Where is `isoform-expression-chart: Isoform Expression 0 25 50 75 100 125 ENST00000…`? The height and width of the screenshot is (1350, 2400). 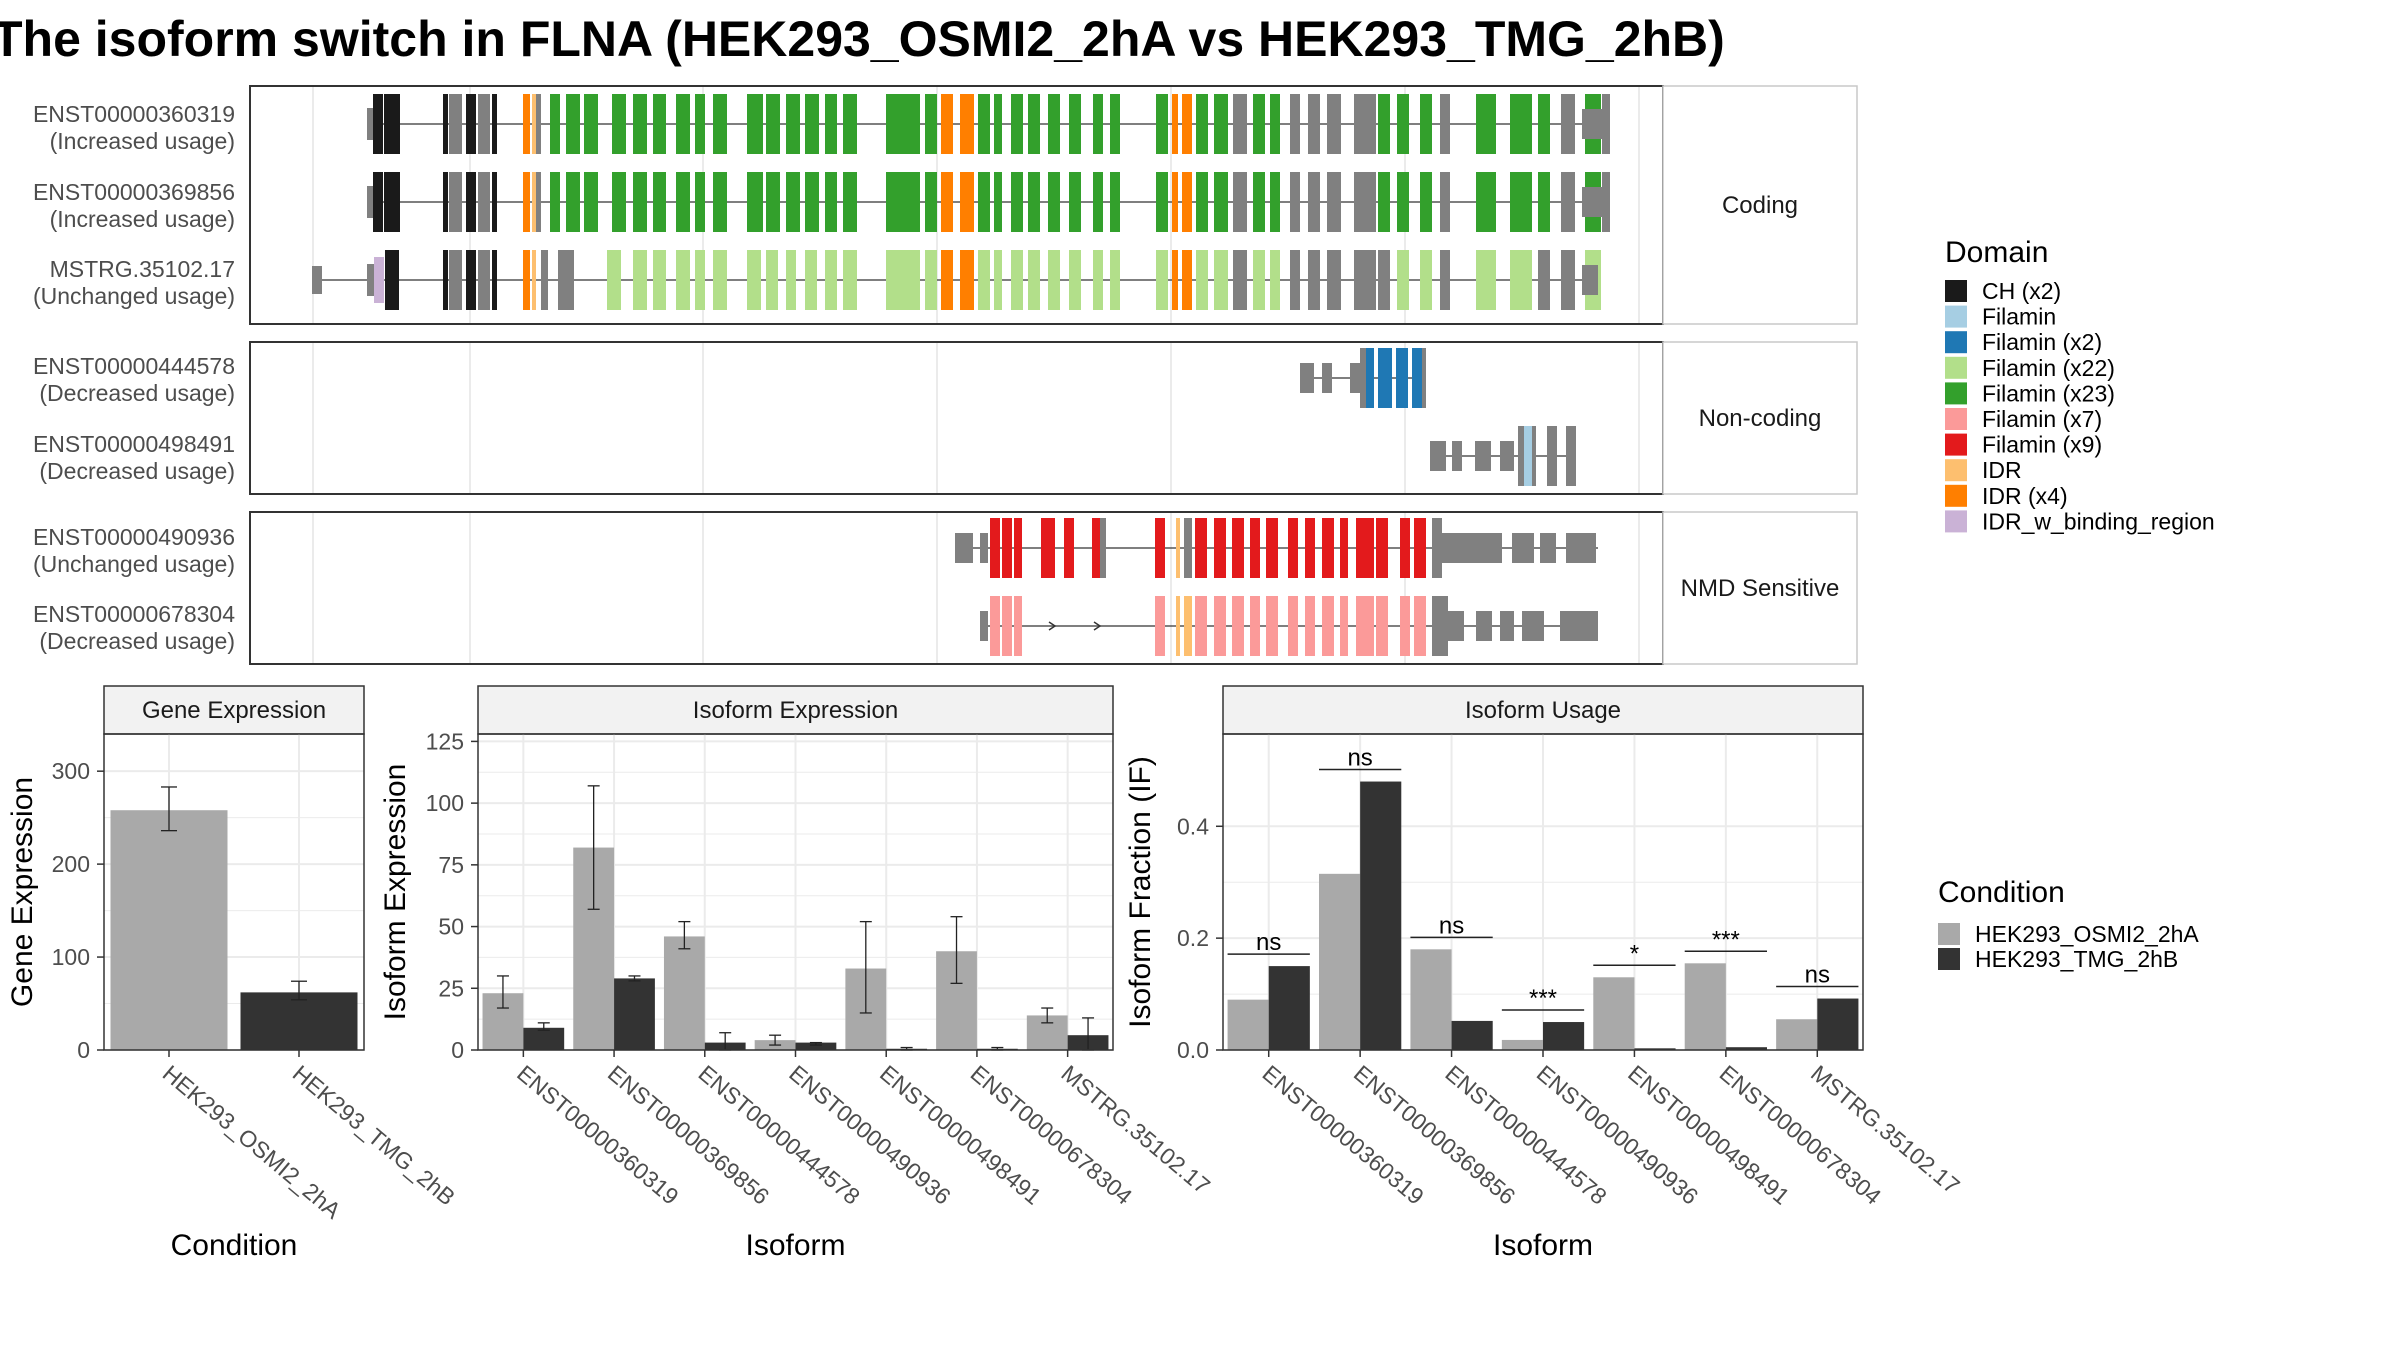 isoform-expression-chart: Isoform Expression 0 25 50 75 100 125 ENST00000… is located at coordinates (797, 973).